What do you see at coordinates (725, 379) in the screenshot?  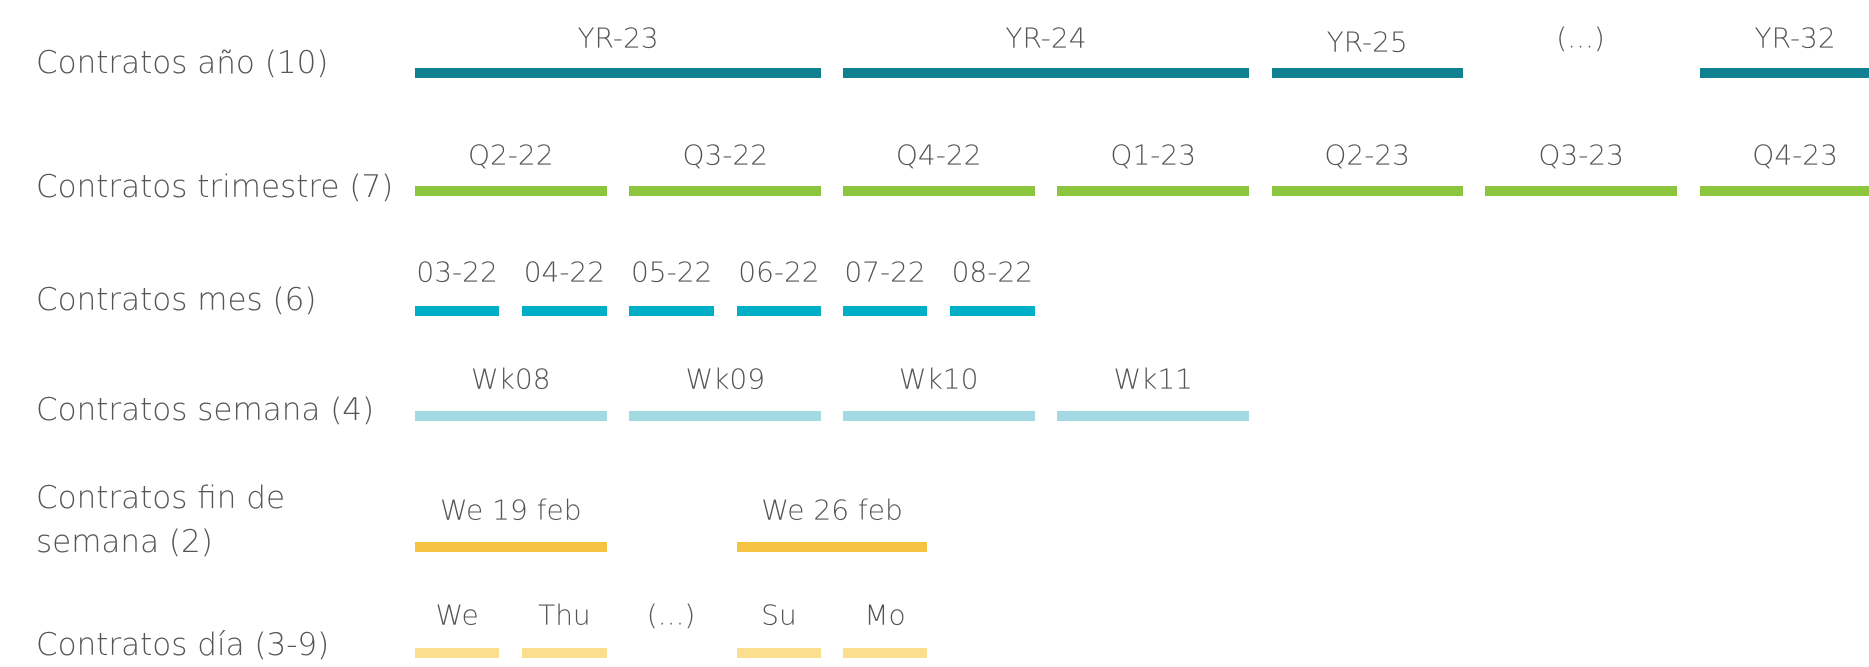 I see `period-label: Wk09` at bounding box center [725, 379].